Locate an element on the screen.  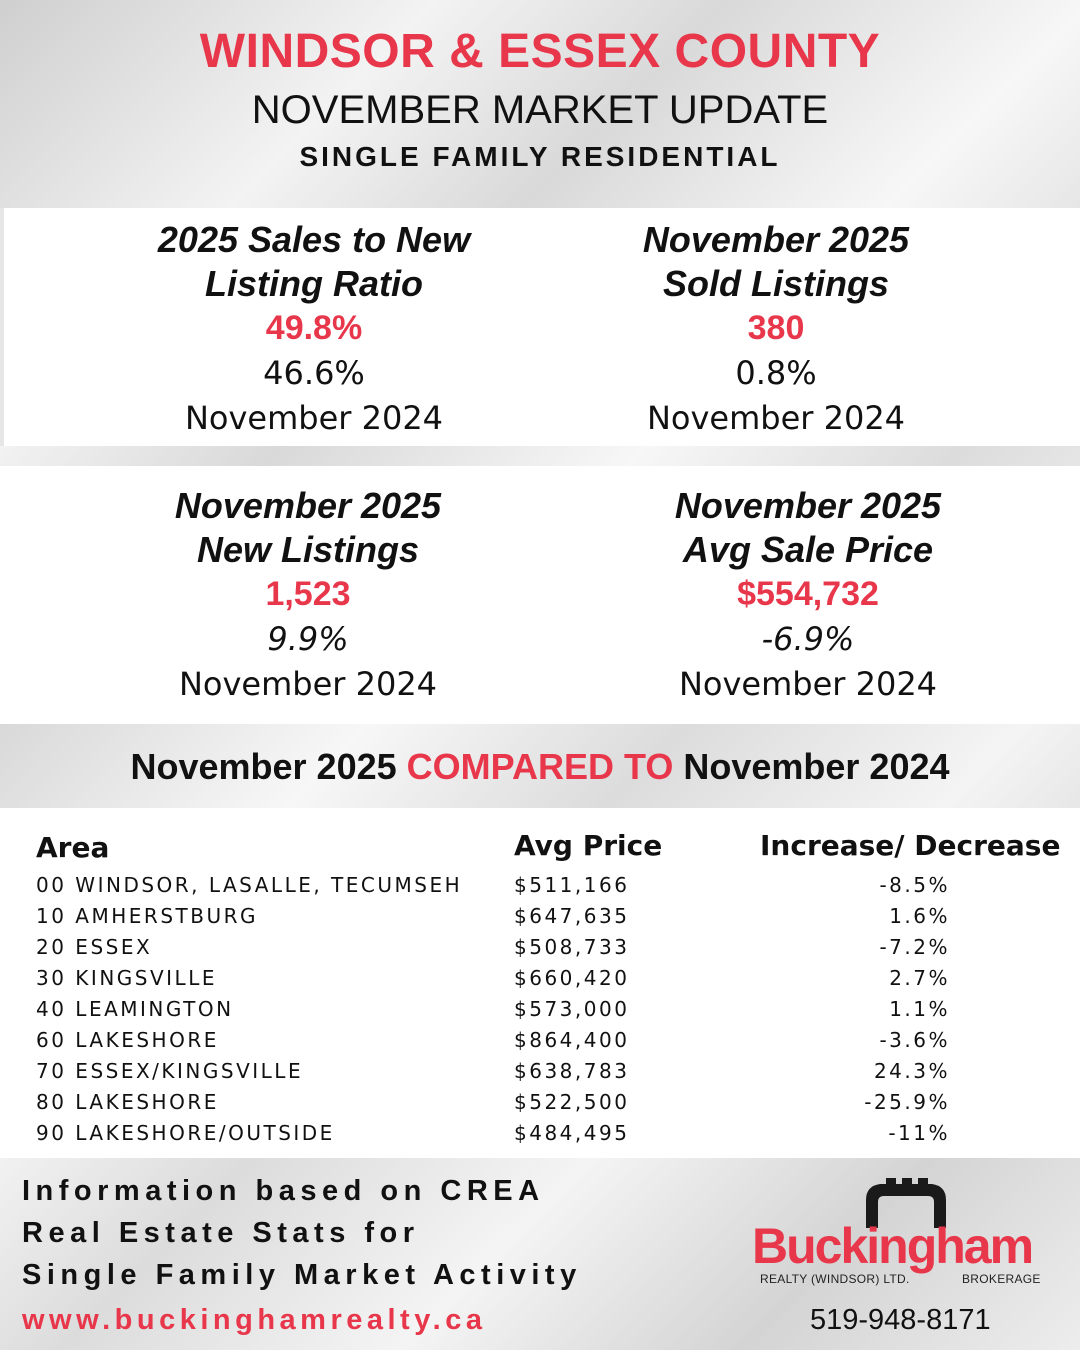
cell-change: -8.5% is located at coordinates (914, 885).